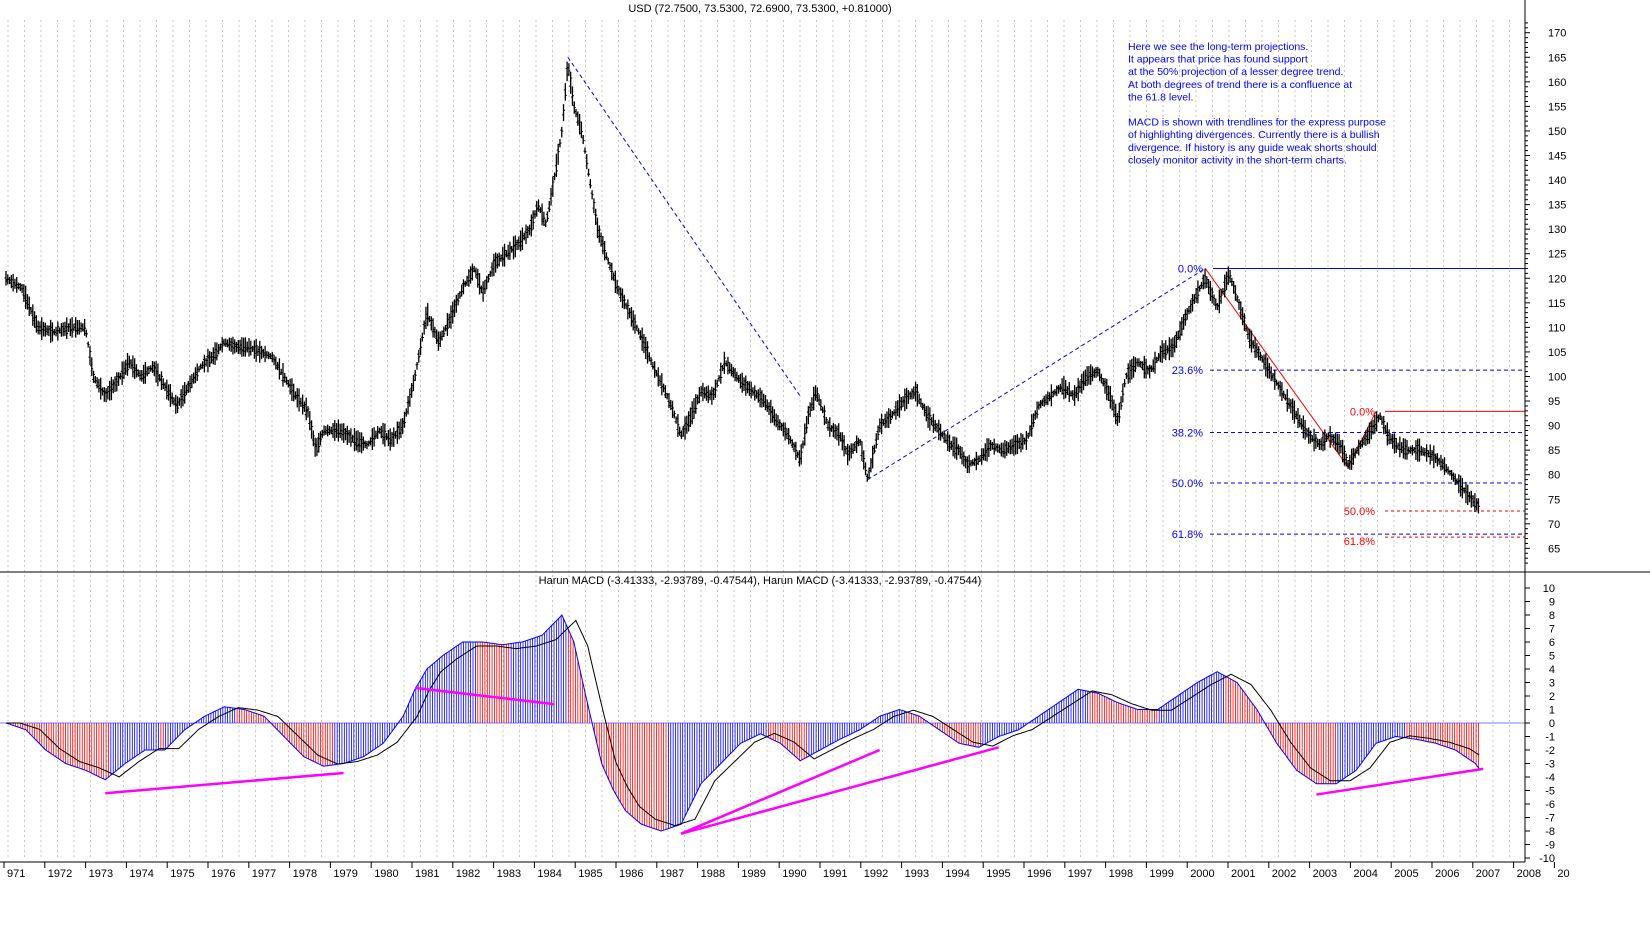 This screenshot has width=1650, height=925. Describe the element at coordinates (794, 874) in the screenshot. I see `x-tick-label: 1990` at that location.